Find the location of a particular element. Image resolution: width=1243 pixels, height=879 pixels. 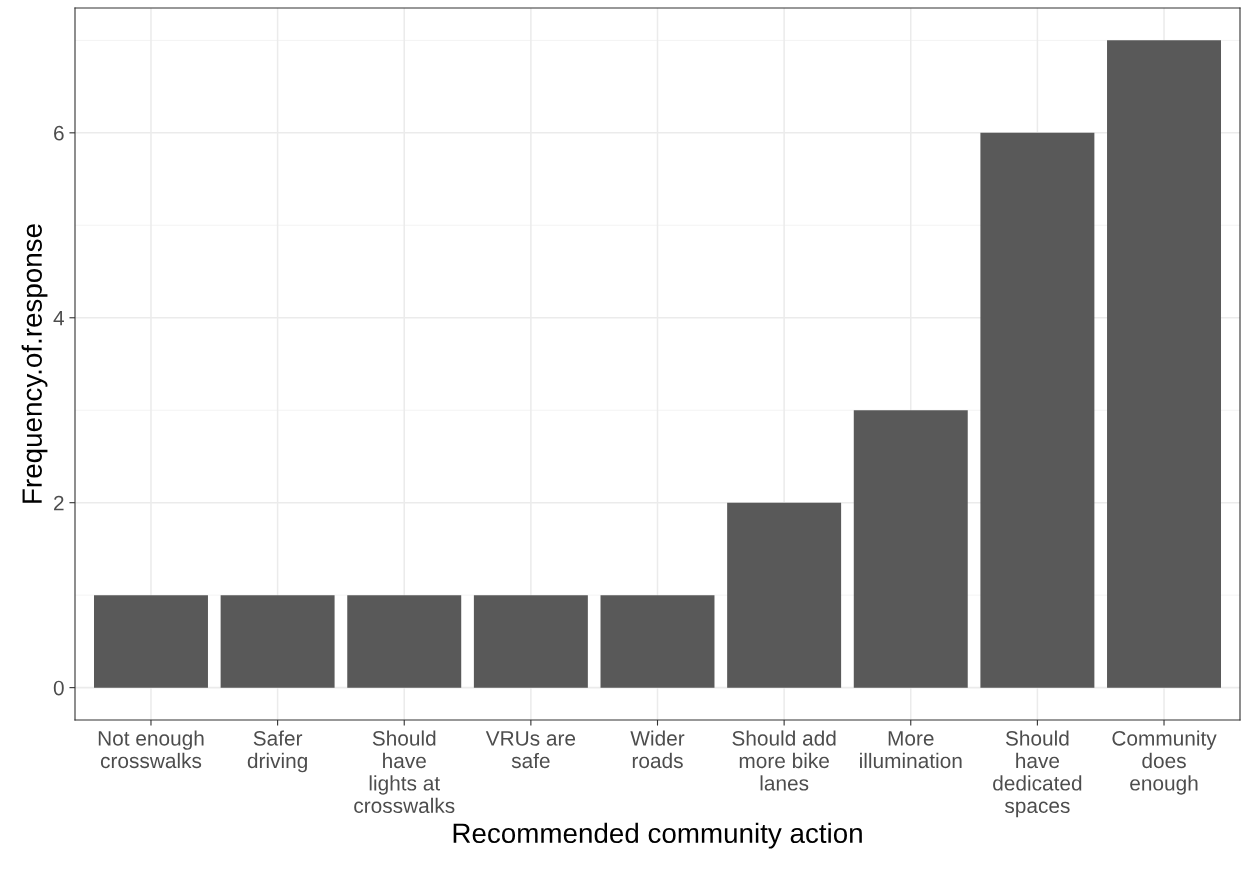

y-axis-title: Frequency.of.response is located at coordinates (34, 363).